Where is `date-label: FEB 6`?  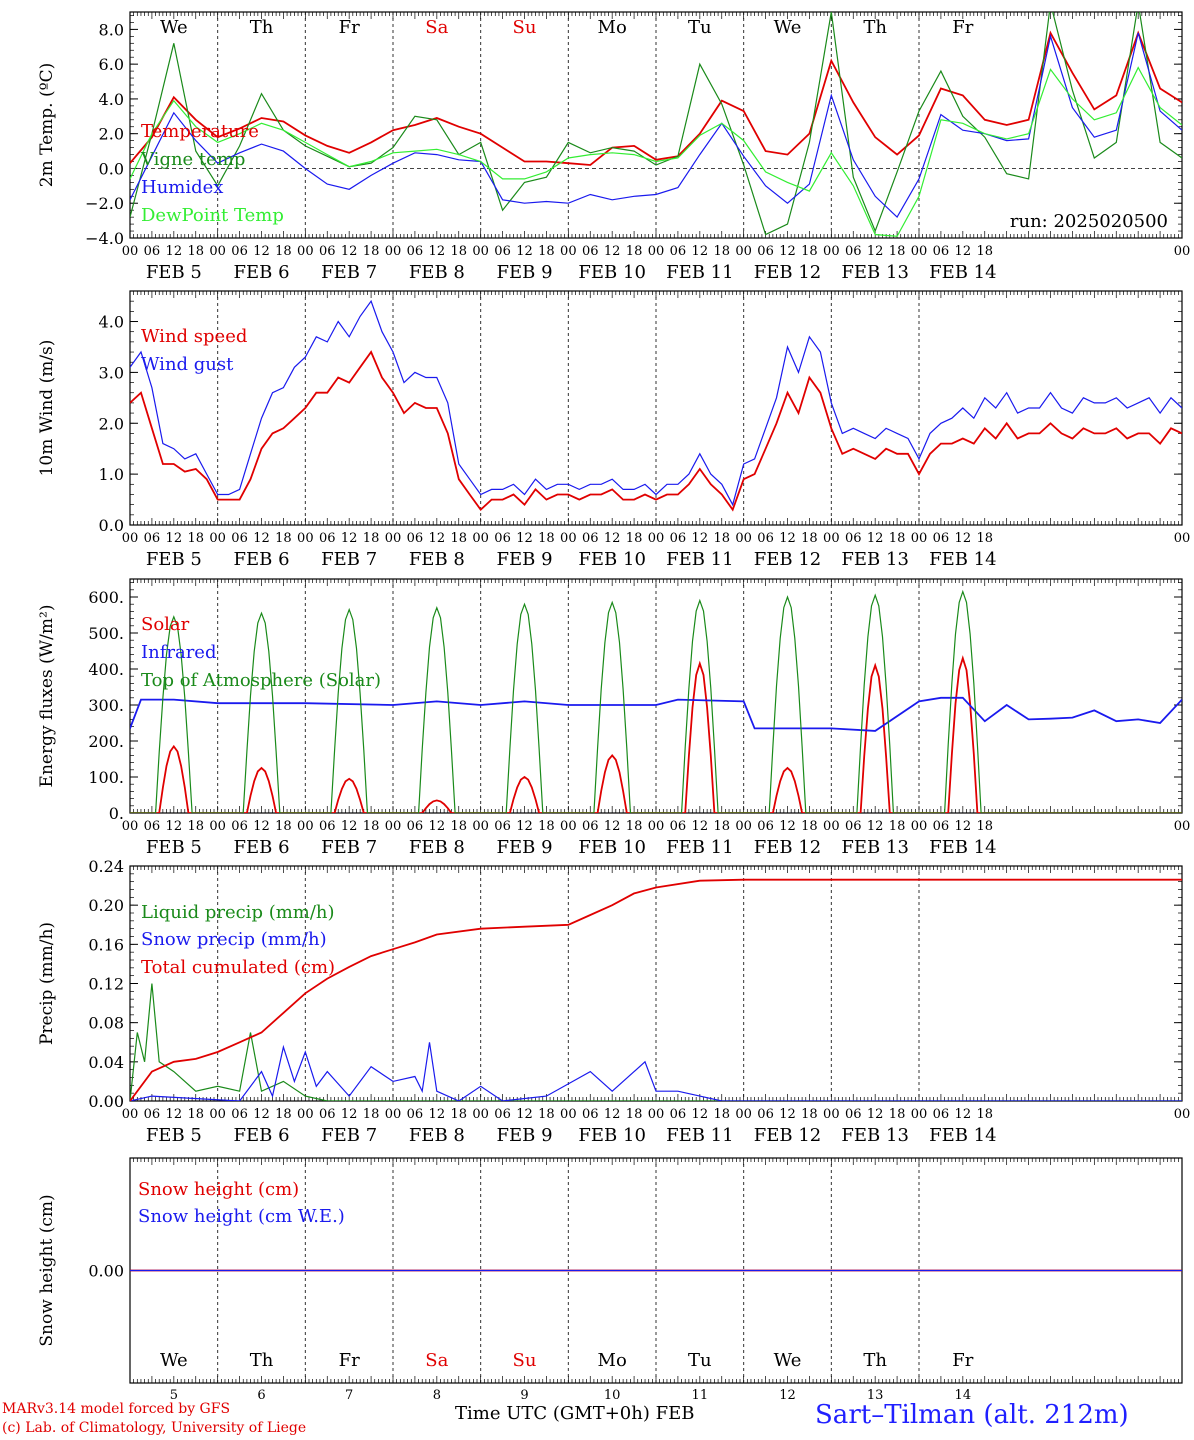 date-label: FEB 6 is located at coordinates (261, 272).